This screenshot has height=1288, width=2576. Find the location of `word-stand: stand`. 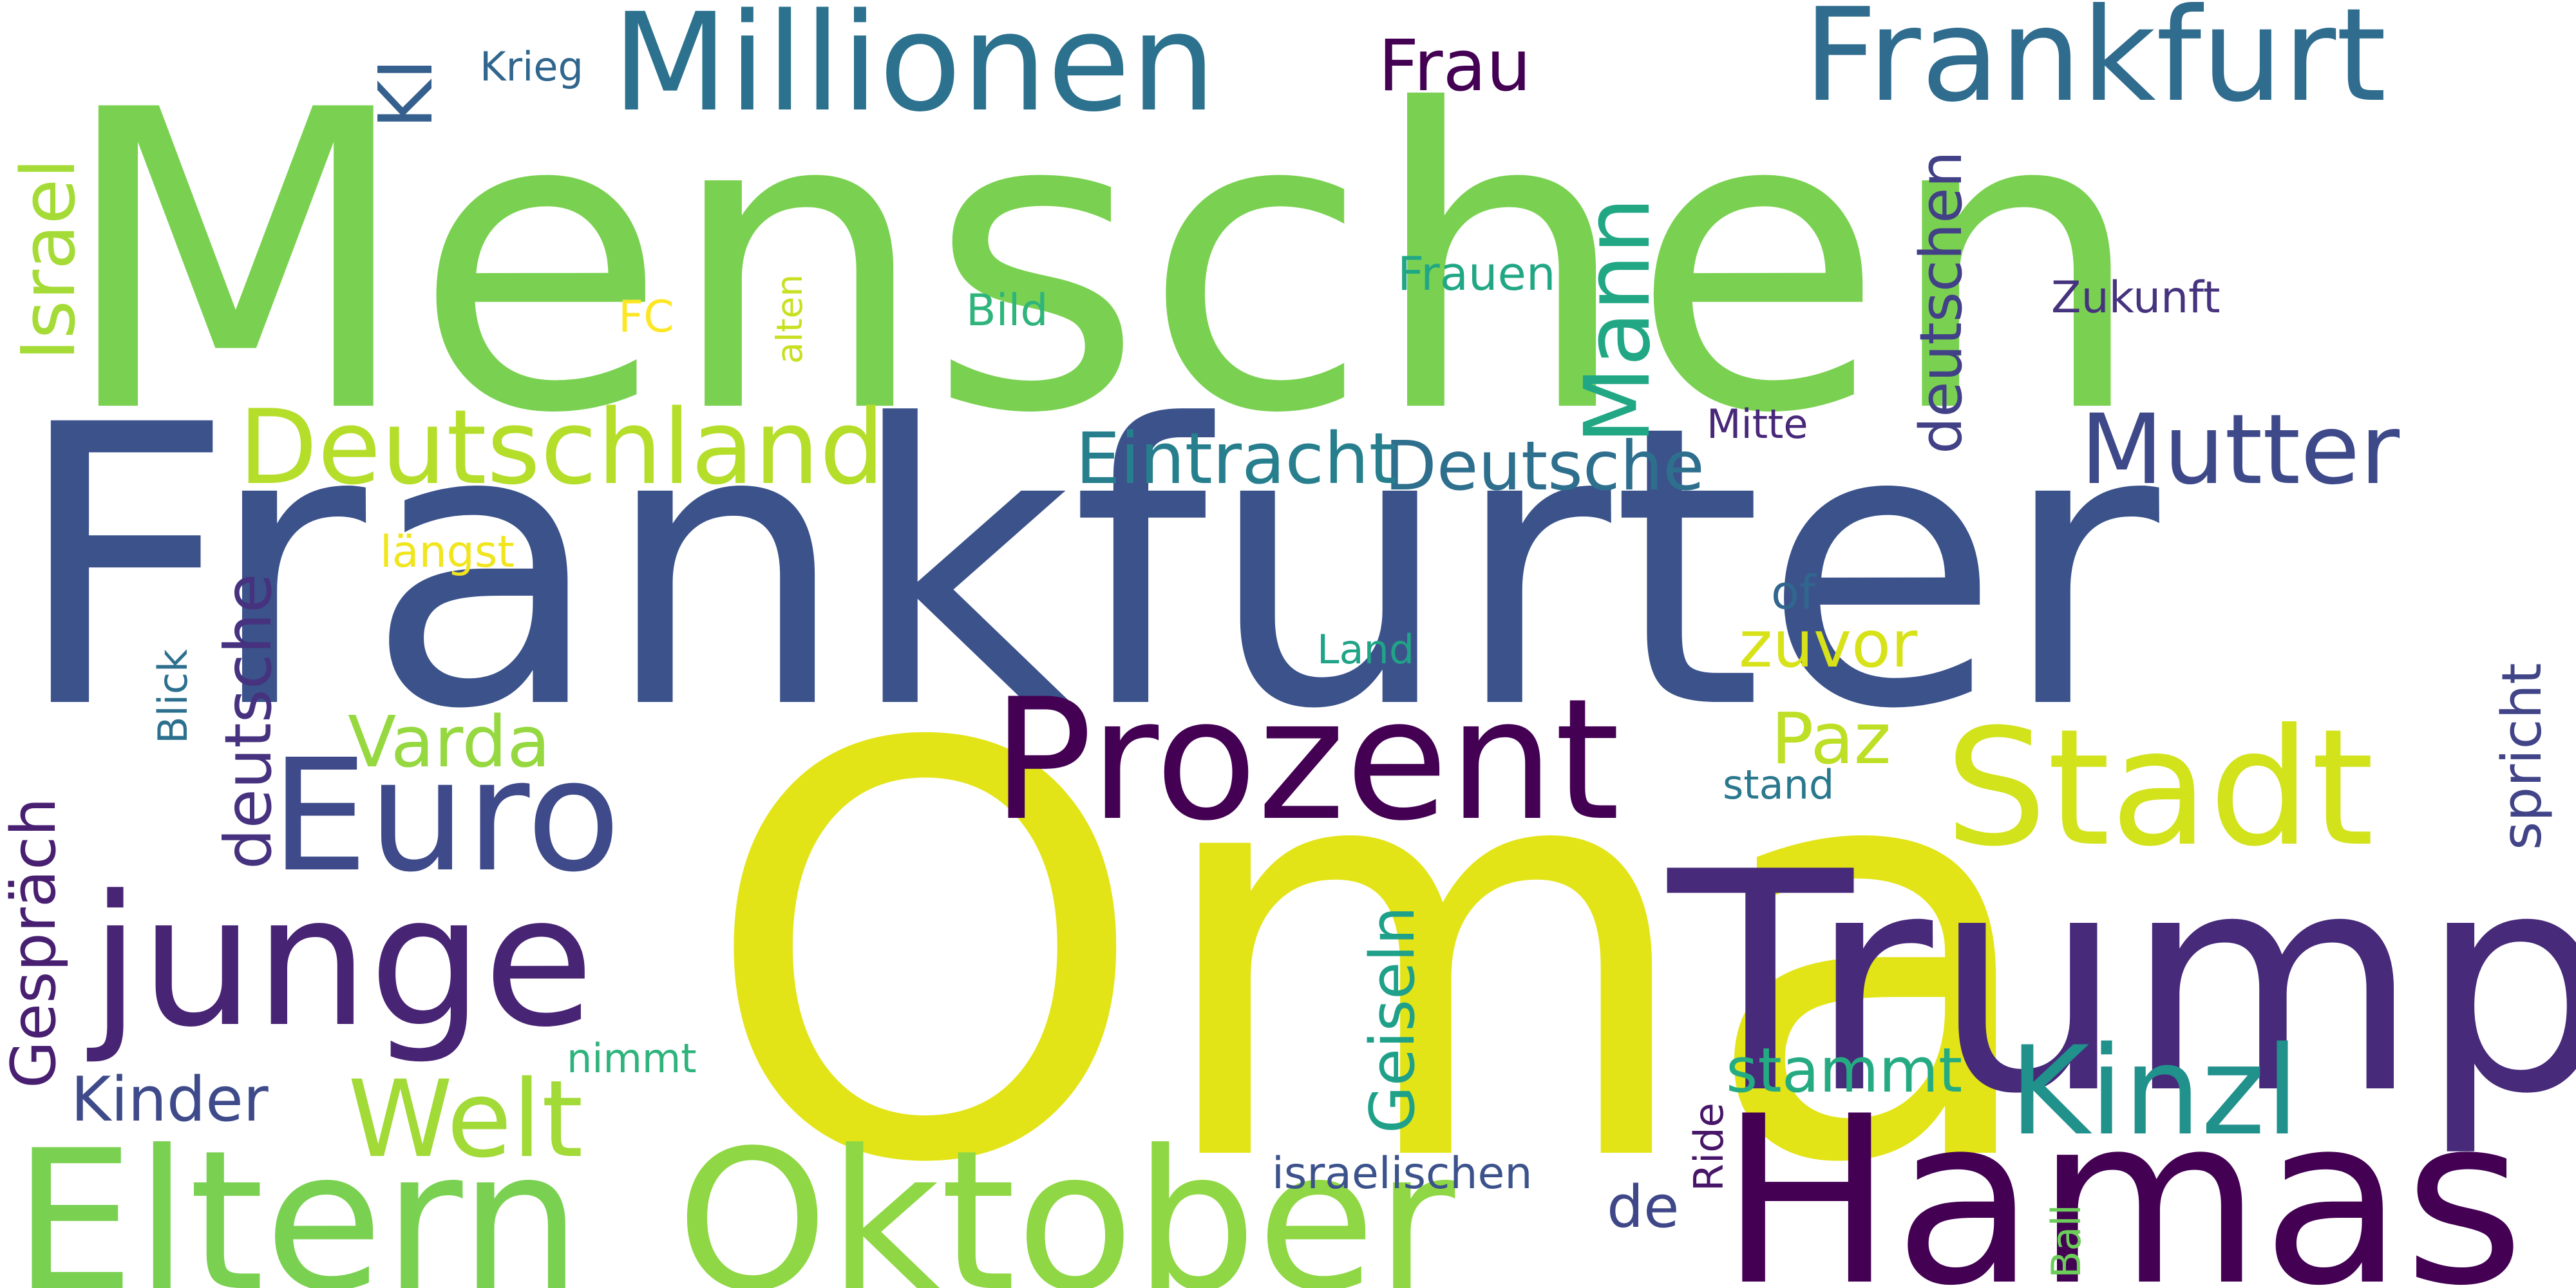

word-stand: stand is located at coordinates (1779, 784).